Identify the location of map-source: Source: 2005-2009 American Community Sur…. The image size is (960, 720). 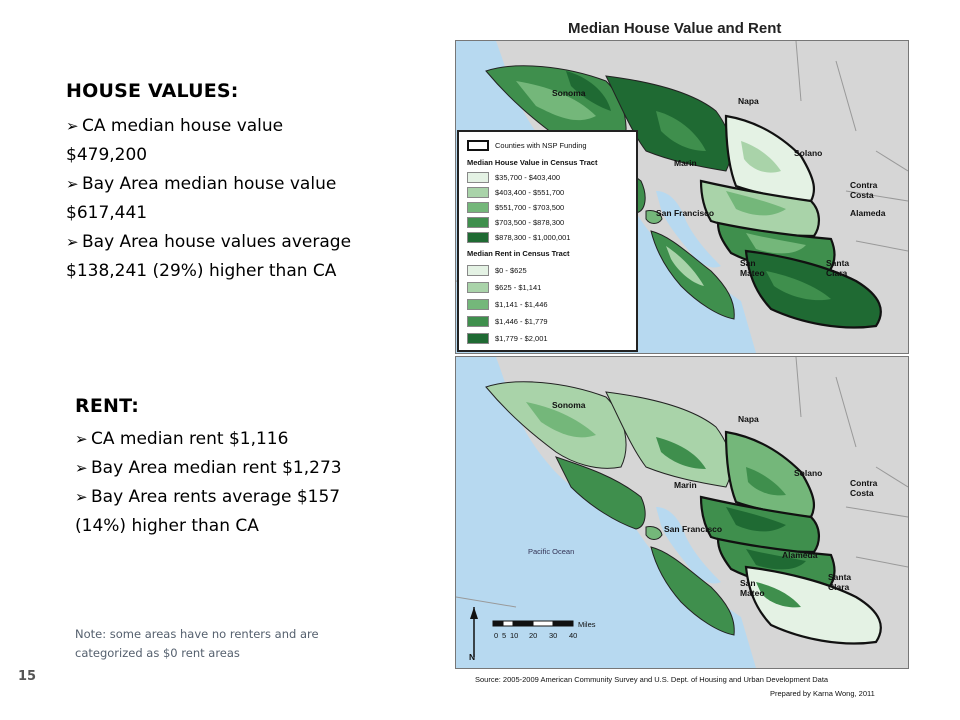
(652, 679).